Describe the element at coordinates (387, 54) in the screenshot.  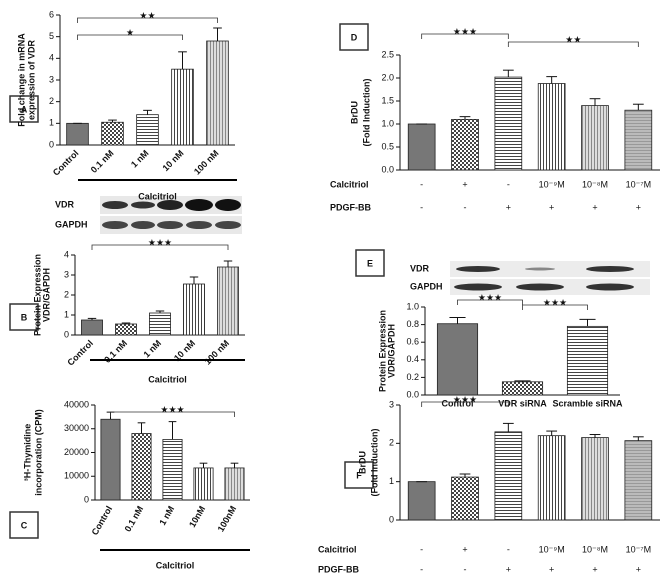
I see `y-tick-label: 2.5` at that location.